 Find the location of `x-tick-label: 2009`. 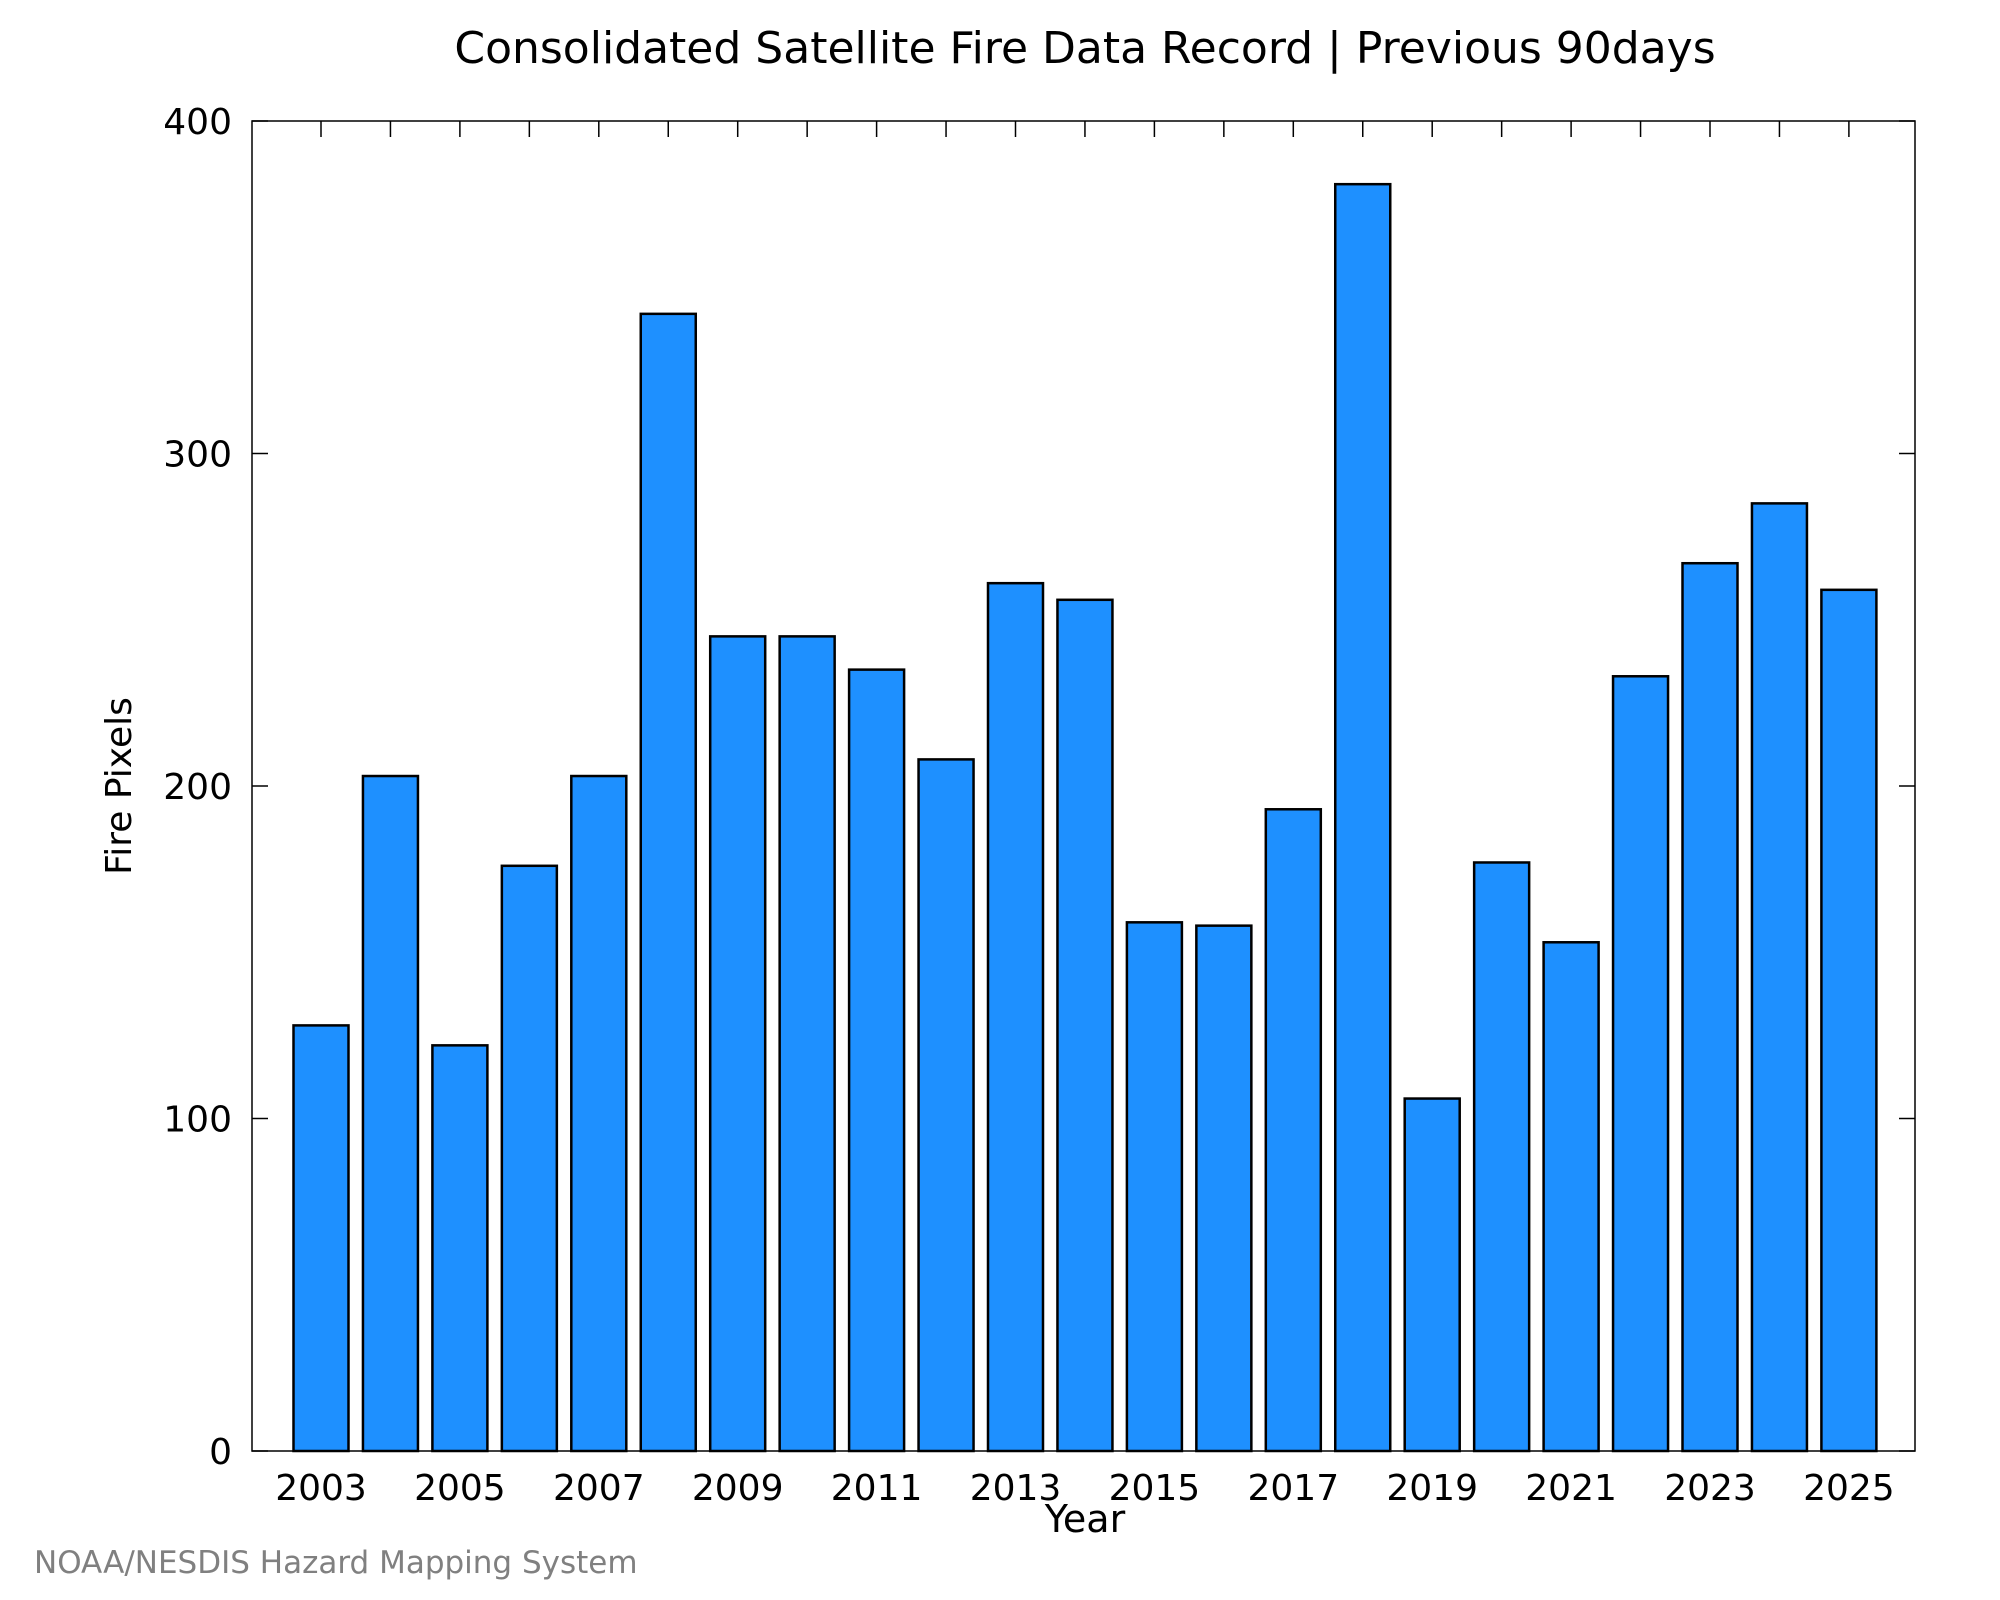

x-tick-label: 2009 is located at coordinates (738, 1488).